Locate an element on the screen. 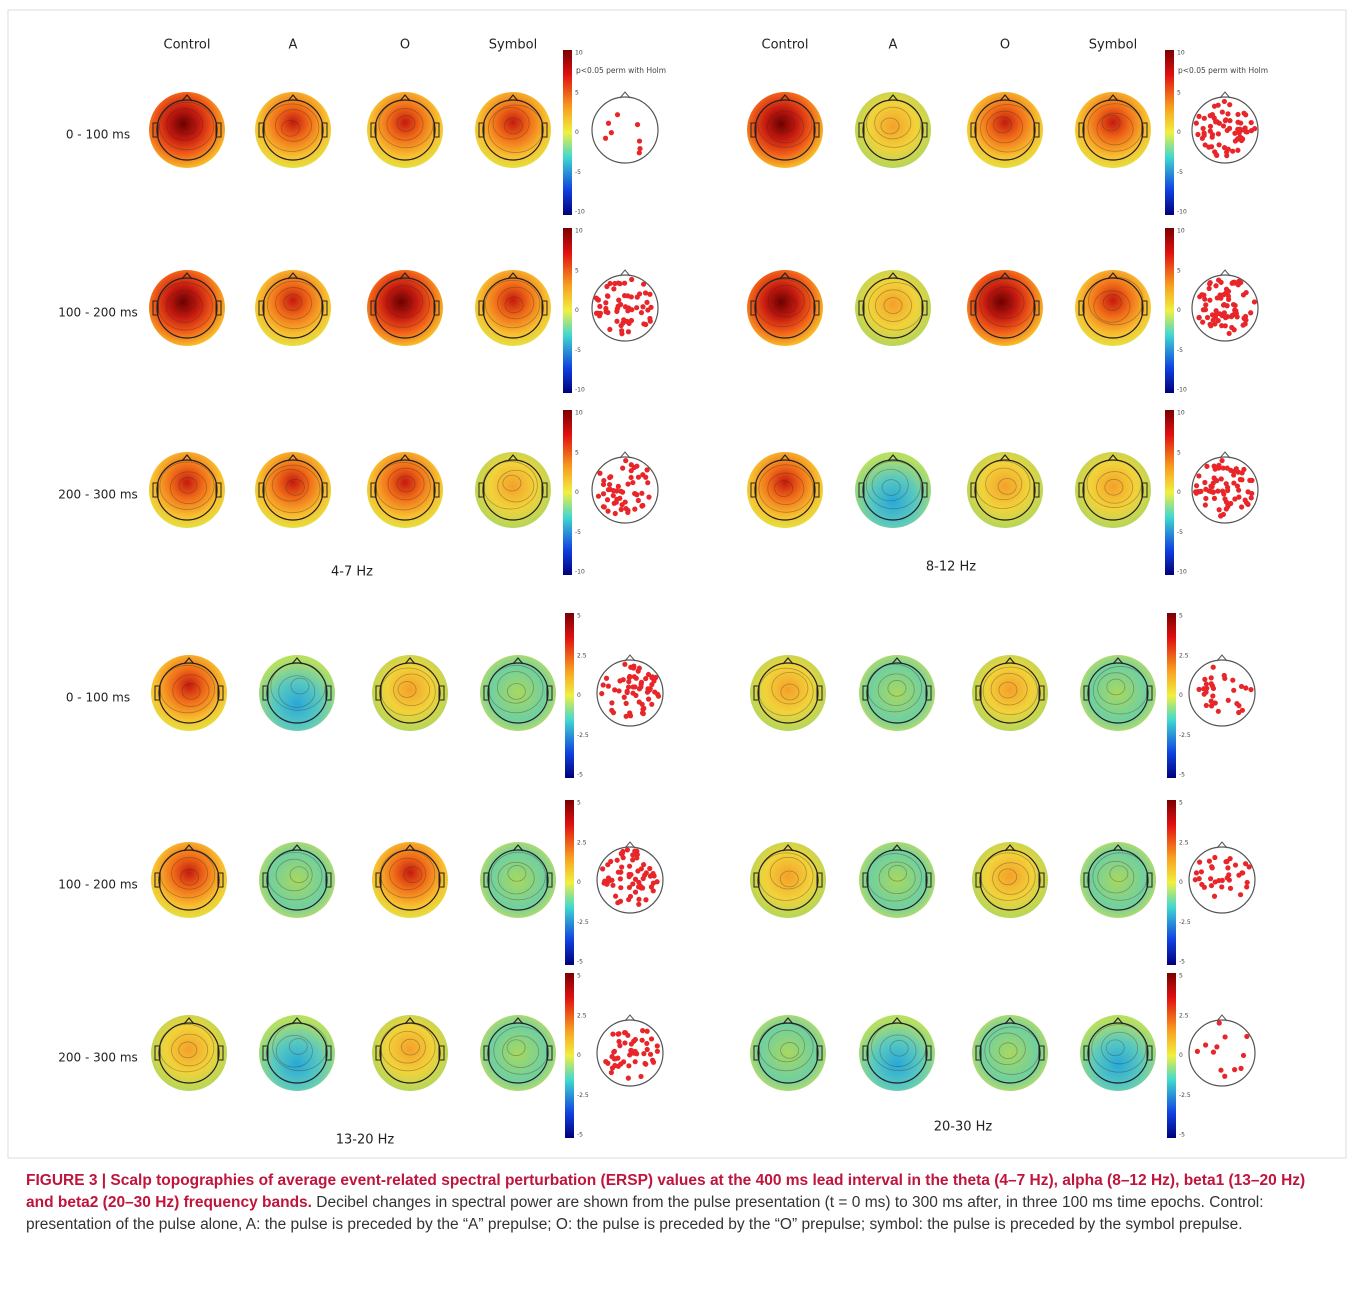  colorbar-tick-label: 2.5 is located at coordinates (582, 655).